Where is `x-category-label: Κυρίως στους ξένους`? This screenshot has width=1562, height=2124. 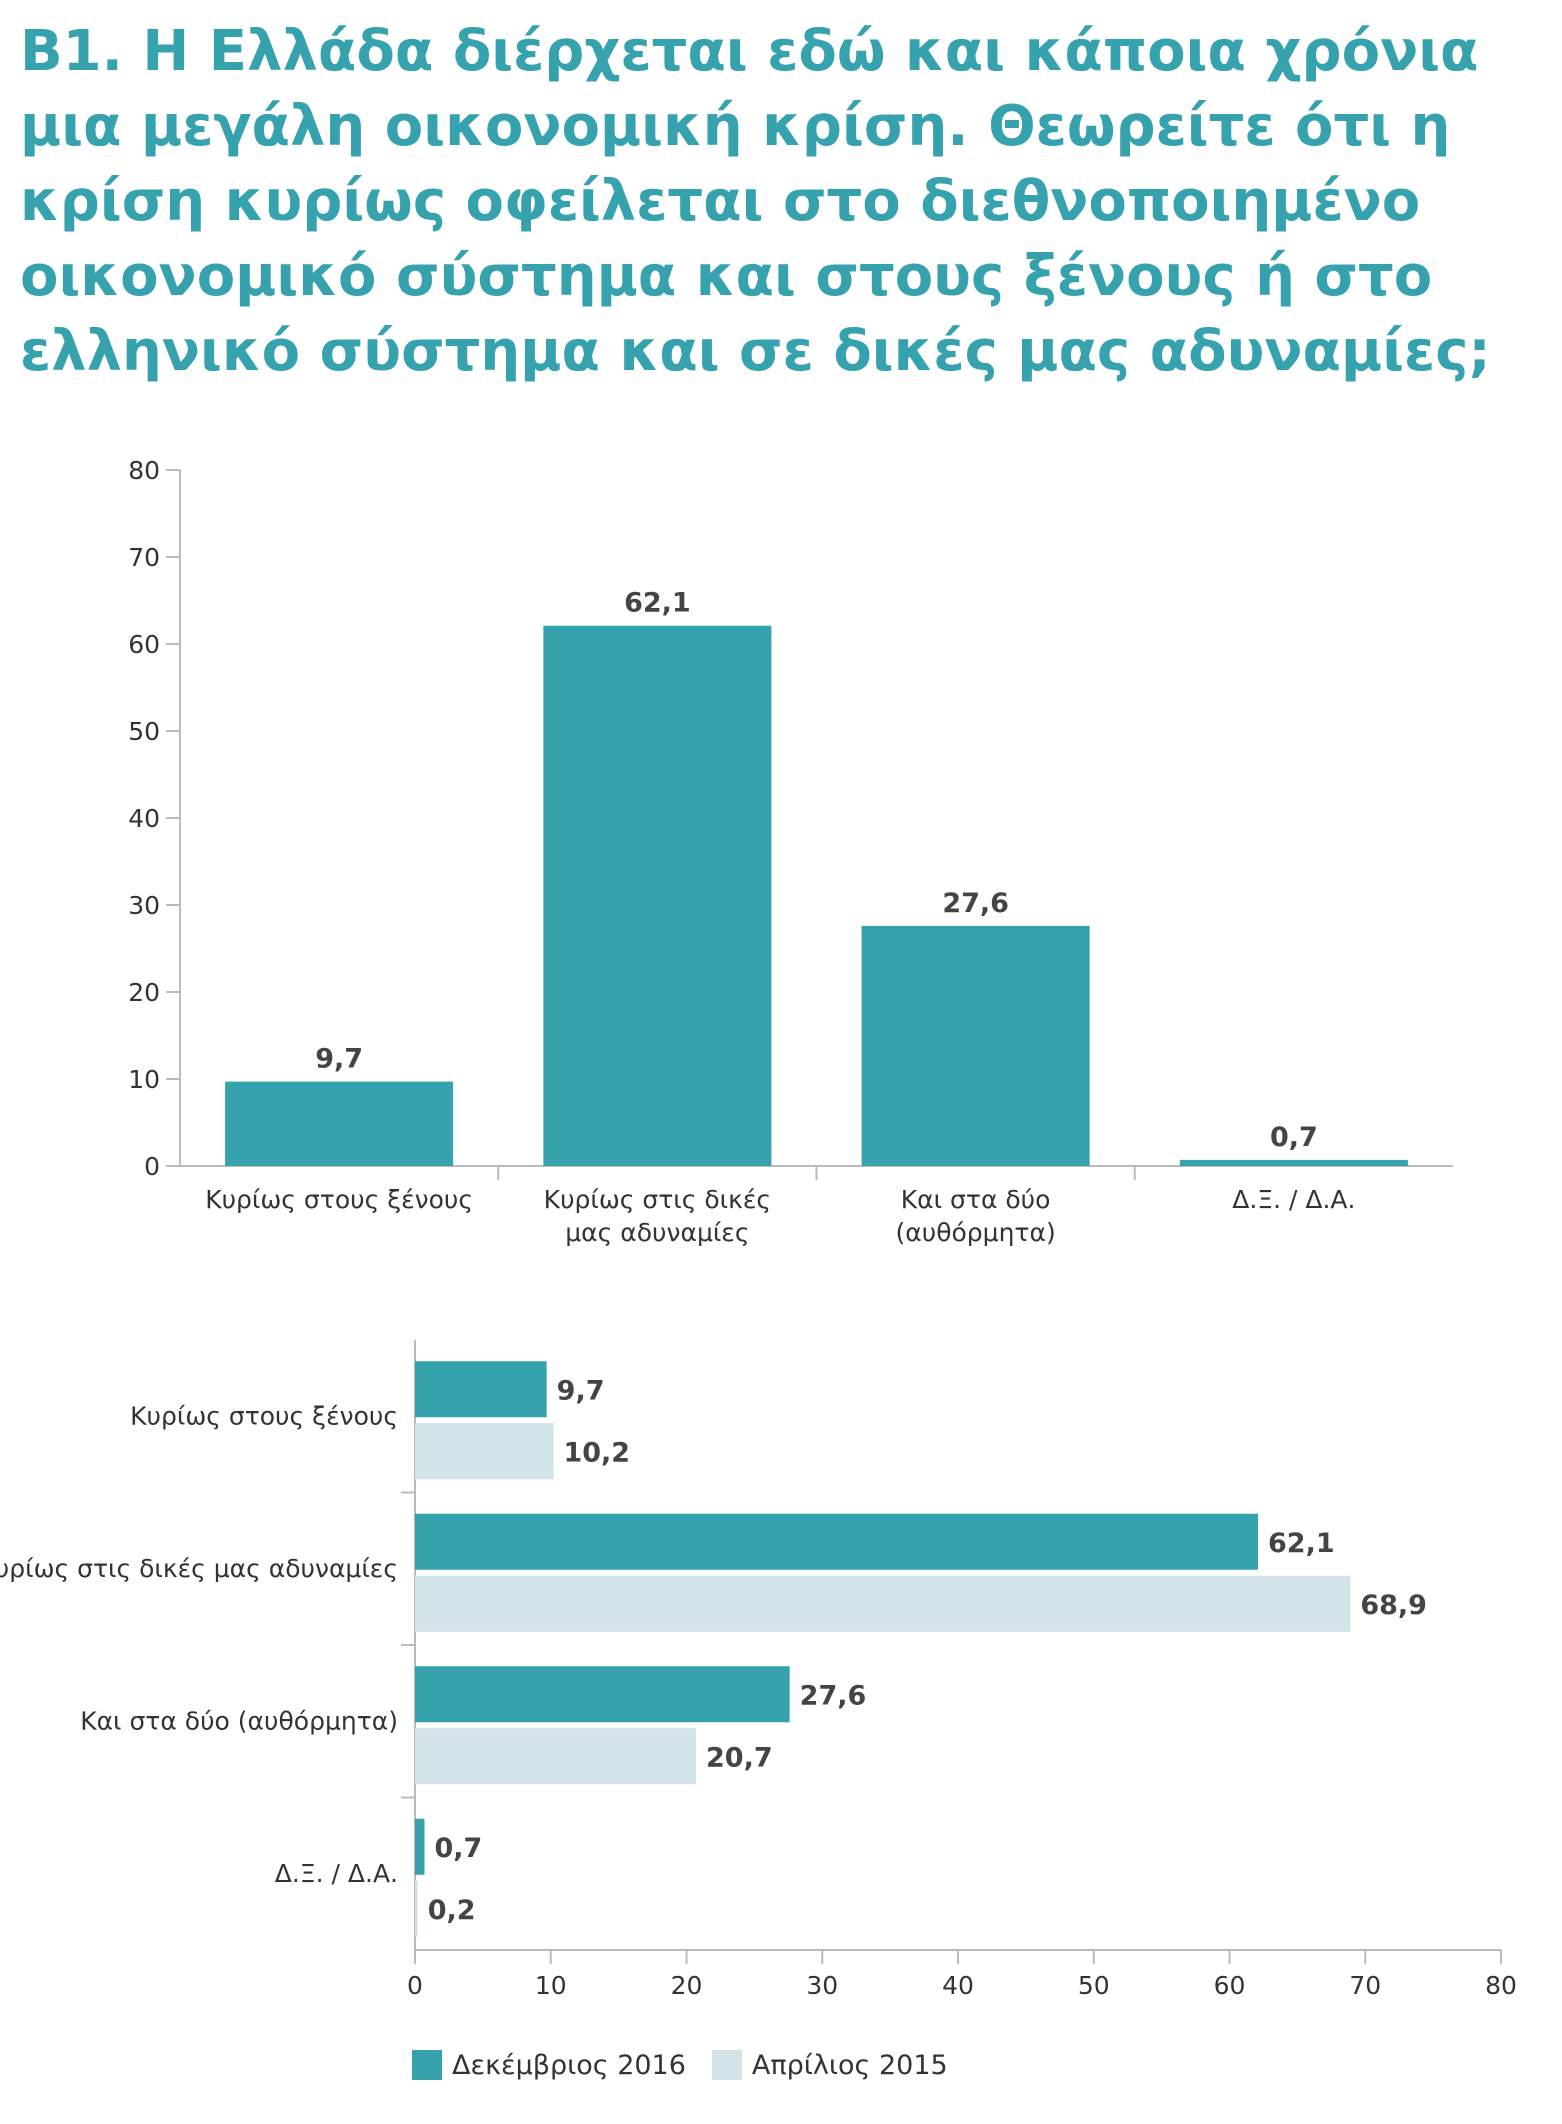
x-category-label: Κυρίως στους ξένους is located at coordinates (339, 1199).